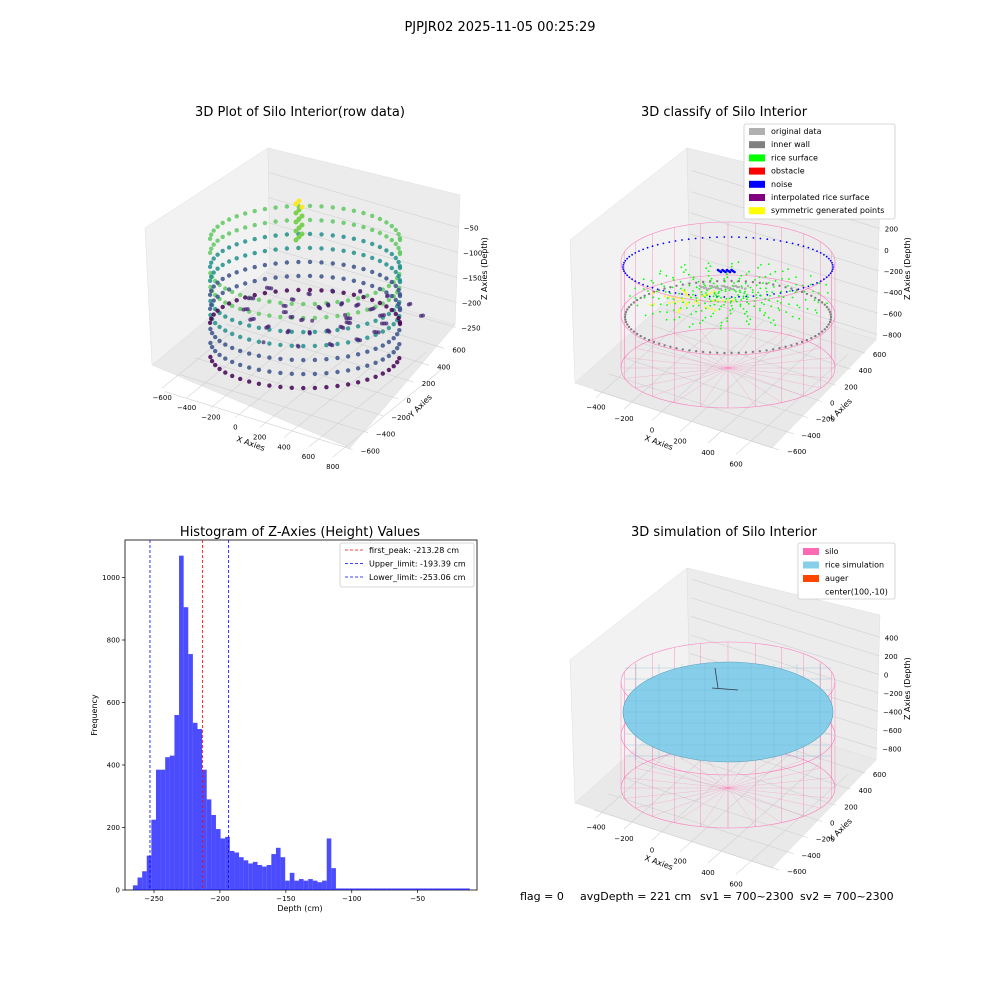  I want to click on classify-gridline, so click(744, 355).